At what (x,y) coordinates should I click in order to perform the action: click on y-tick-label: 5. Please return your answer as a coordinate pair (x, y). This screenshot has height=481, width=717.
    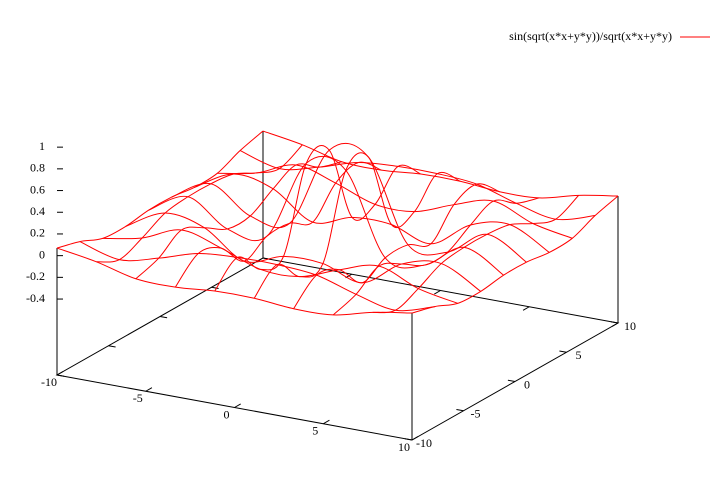
    Looking at the image, I should click on (579, 355).